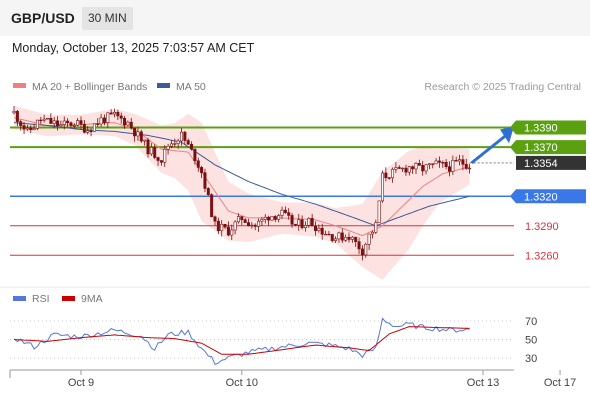 The height and width of the screenshot is (400, 590). What do you see at coordinates (542, 256) in the screenshot?
I see `support-label: 1.3260` at bounding box center [542, 256].